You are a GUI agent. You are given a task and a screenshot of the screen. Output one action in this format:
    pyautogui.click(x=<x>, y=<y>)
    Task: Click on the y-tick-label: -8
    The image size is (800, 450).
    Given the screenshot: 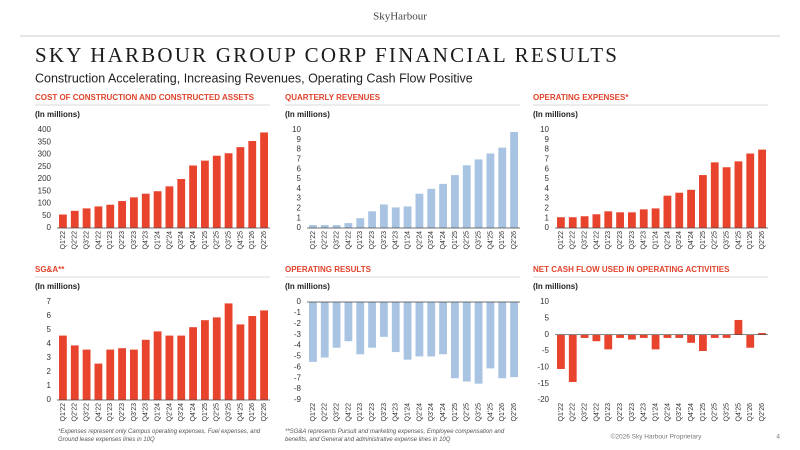 What is the action you would take?
    pyautogui.click(x=298, y=388)
    